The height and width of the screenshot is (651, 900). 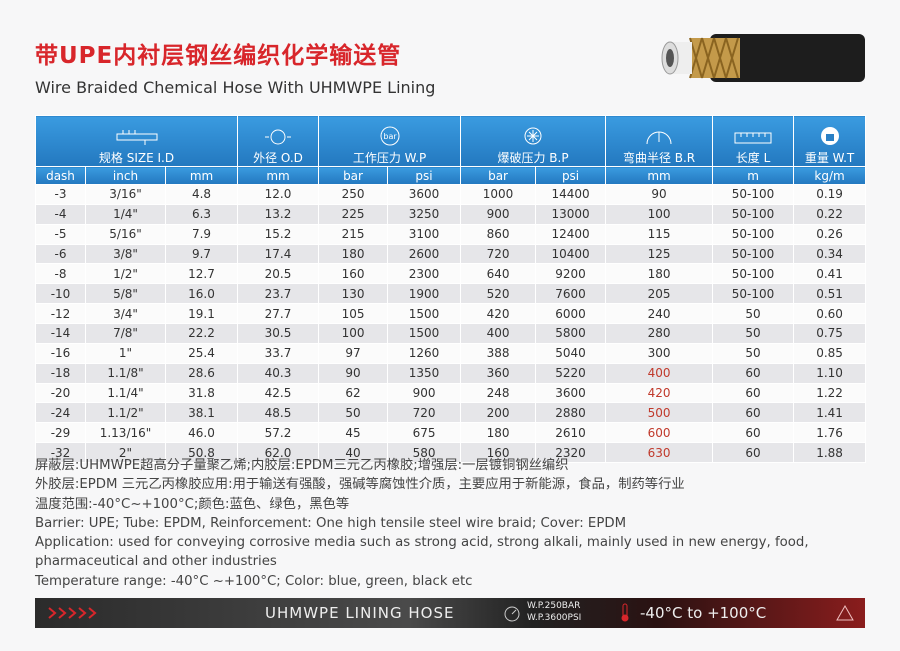 I want to click on table-cell: 25.4, so click(x=201, y=353).